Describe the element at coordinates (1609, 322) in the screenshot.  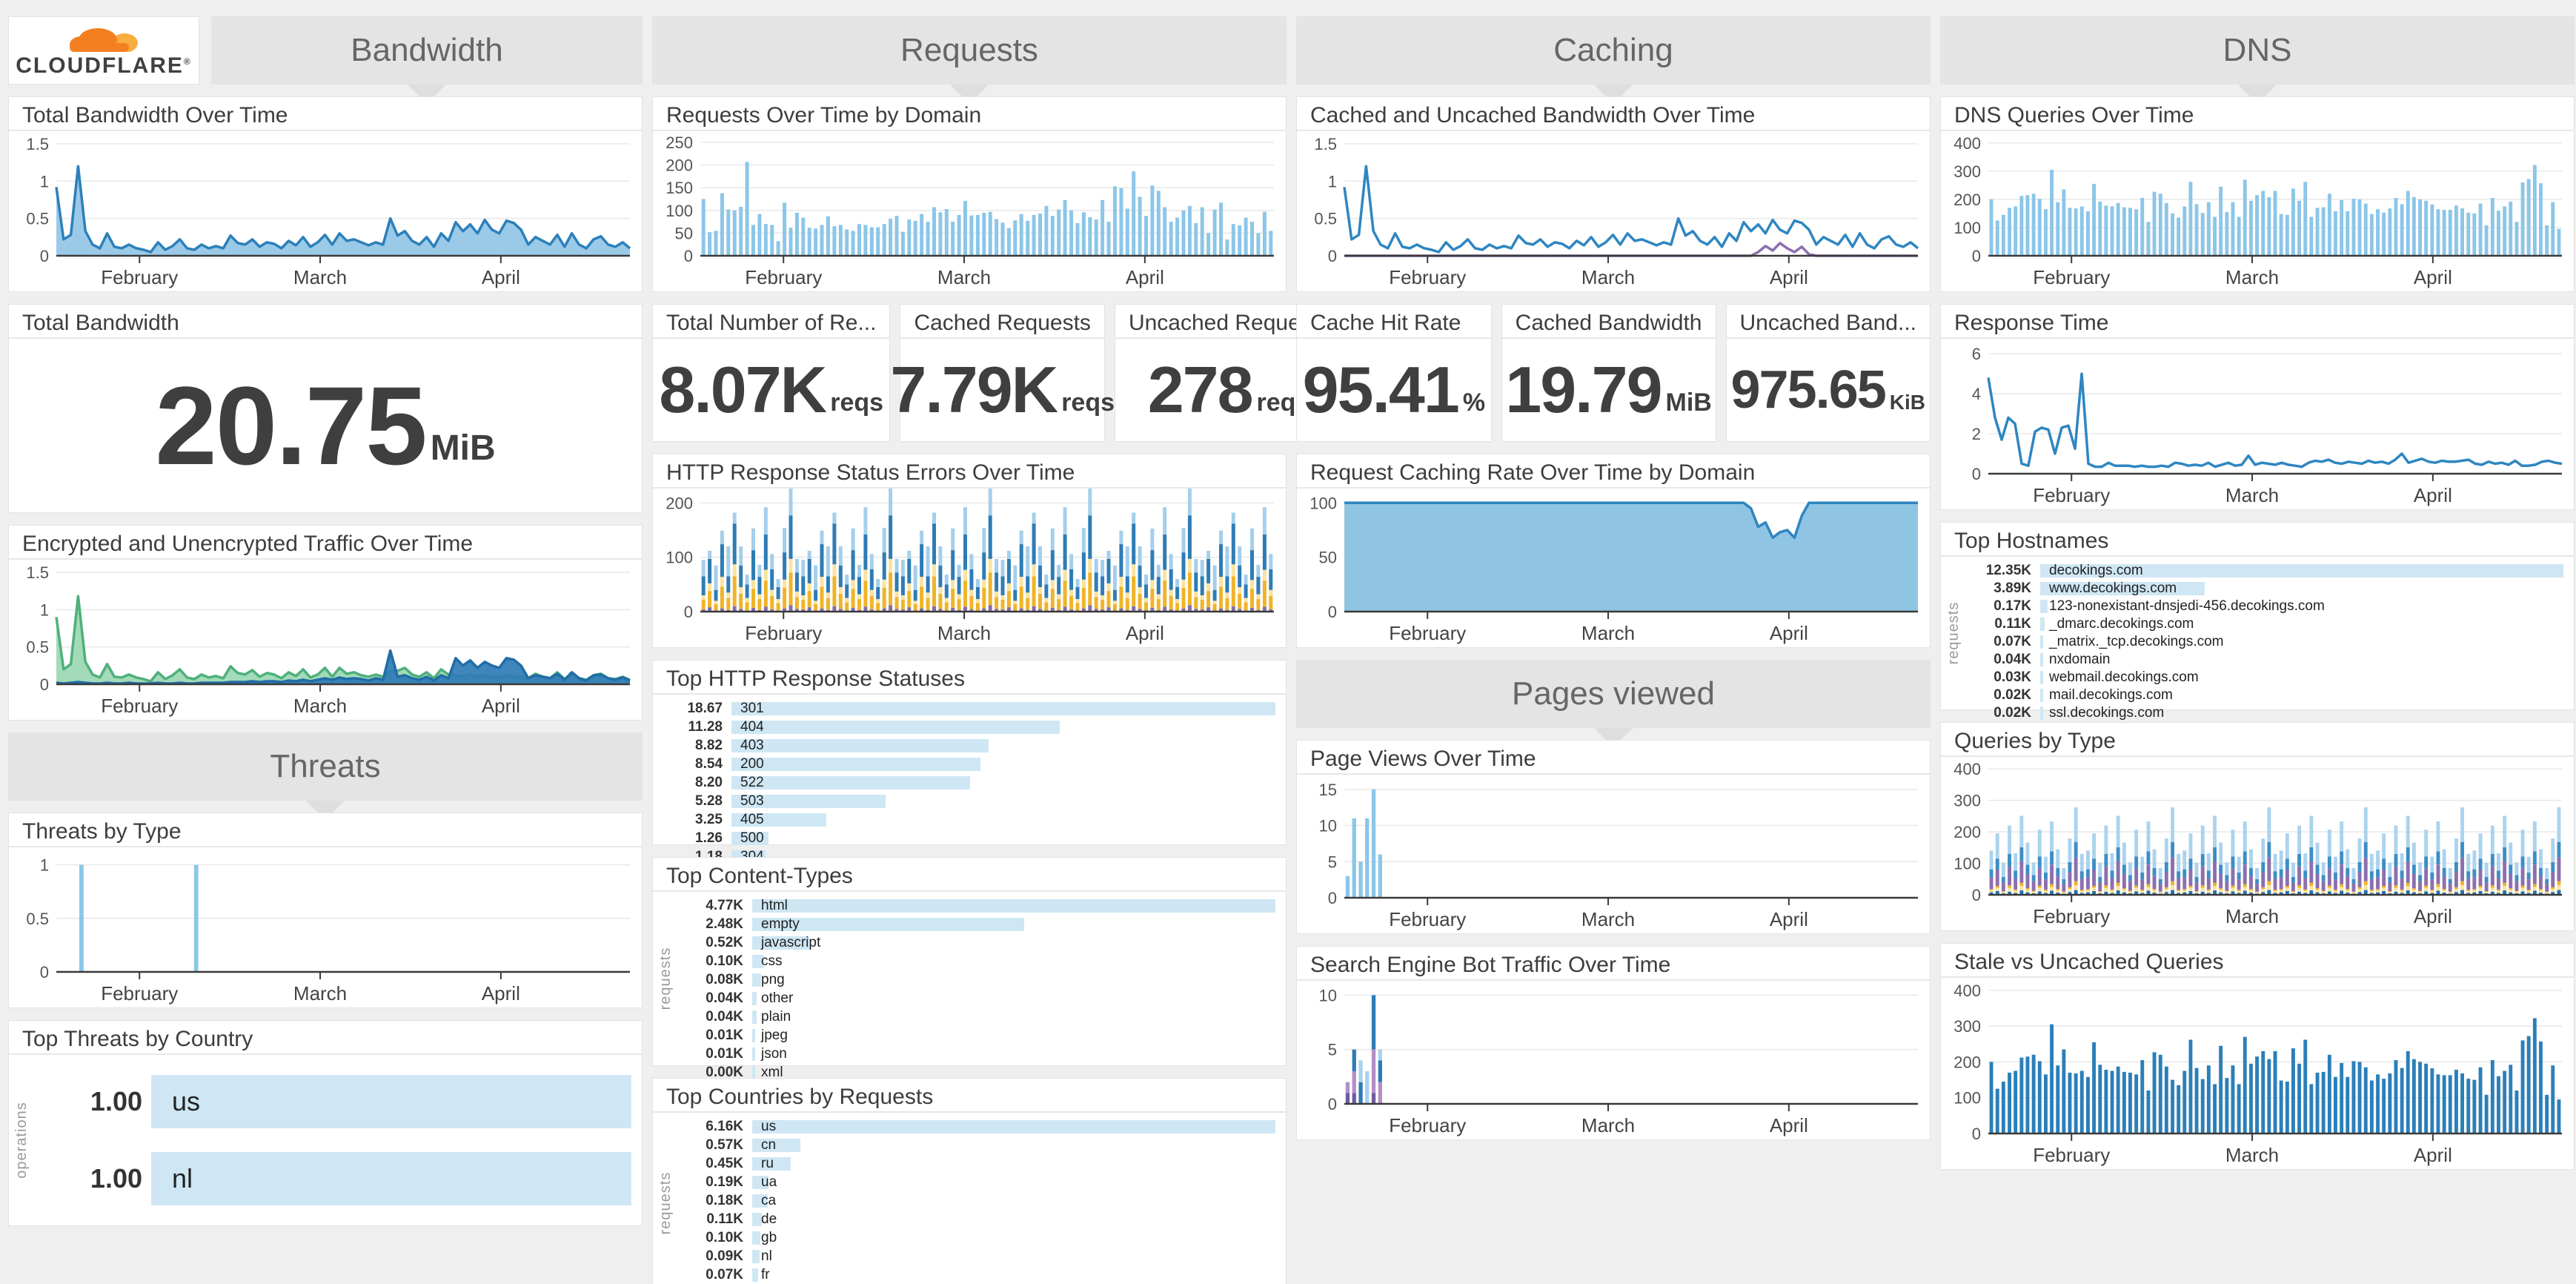
I see `panel-title: Cached Bandwidth` at that location.